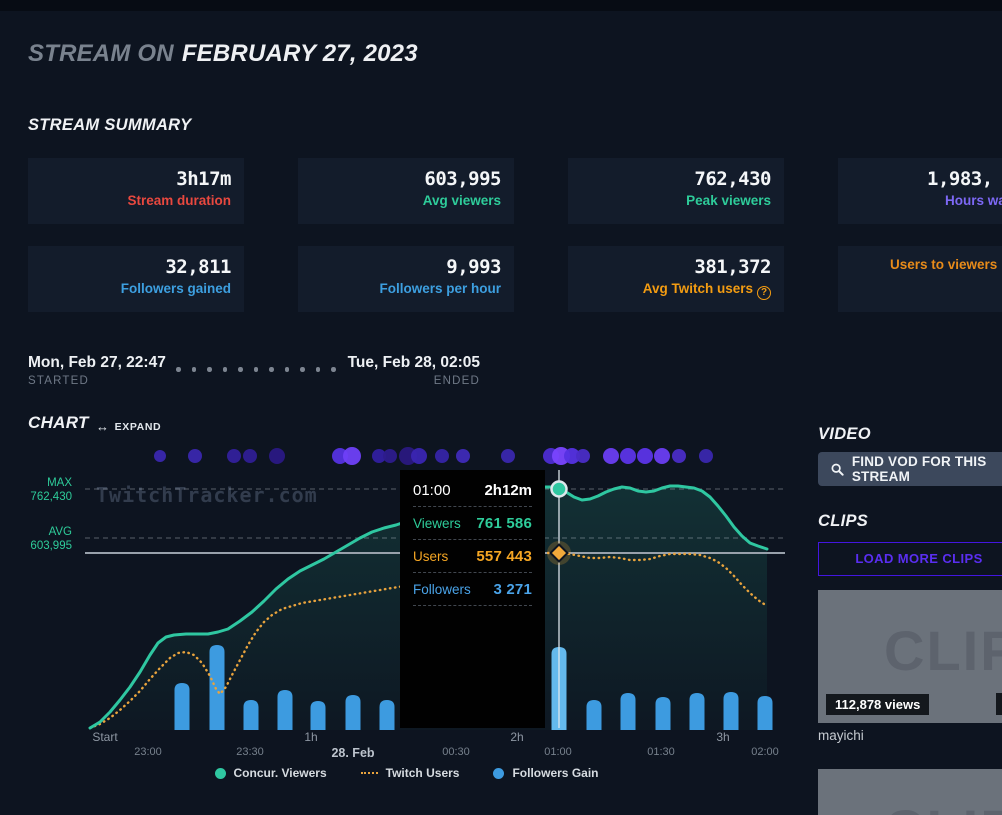  What do you see at coordinates (999, 704) in the screenshot?
I see `clip-duration-badge` at bounding box center [999, 704].